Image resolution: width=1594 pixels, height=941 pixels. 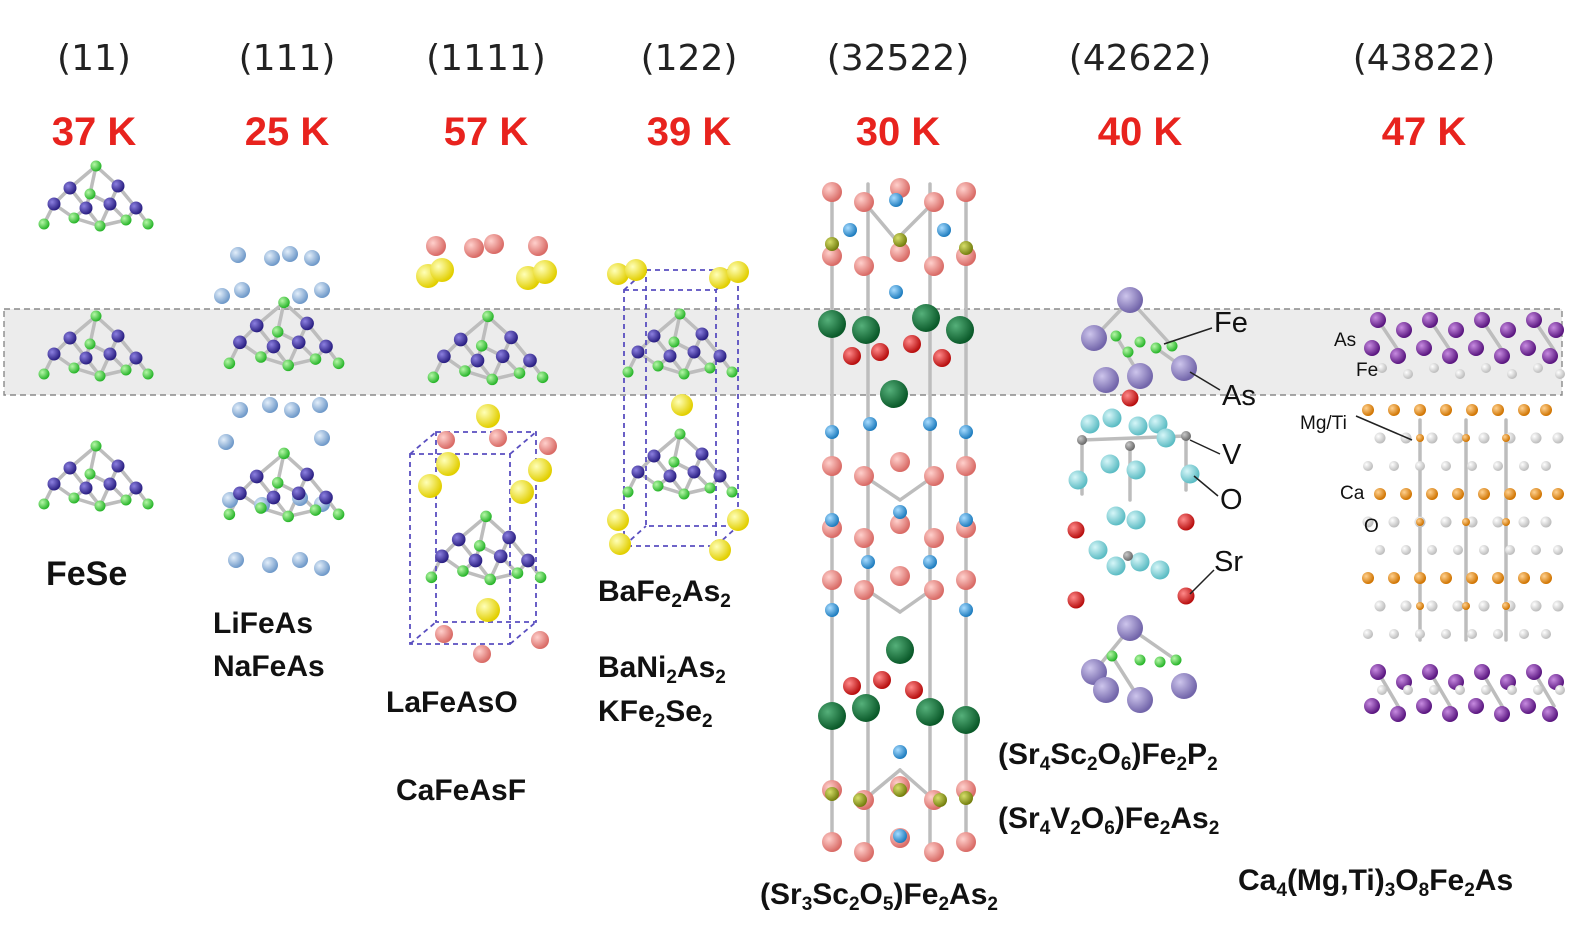 What do you see at coordinates (720, 476) in the screenshot?
I see `bafe2as2-lower-x-atom` at bounding box center [720, 476].